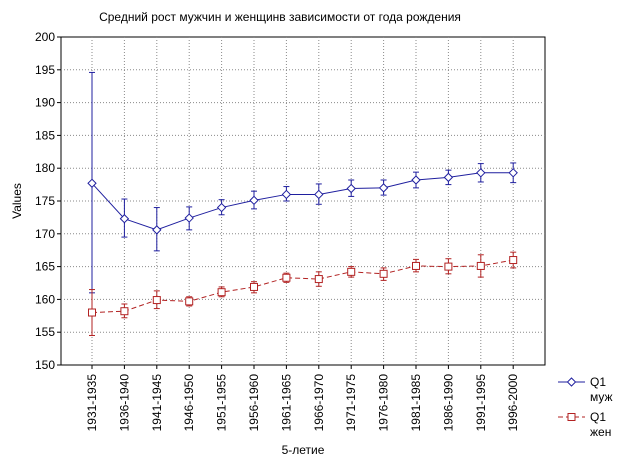  What do you see at coordinates (45, 201) in the screenshot?
I see `y-tick-label: 175` at bounding box center [45, 201].